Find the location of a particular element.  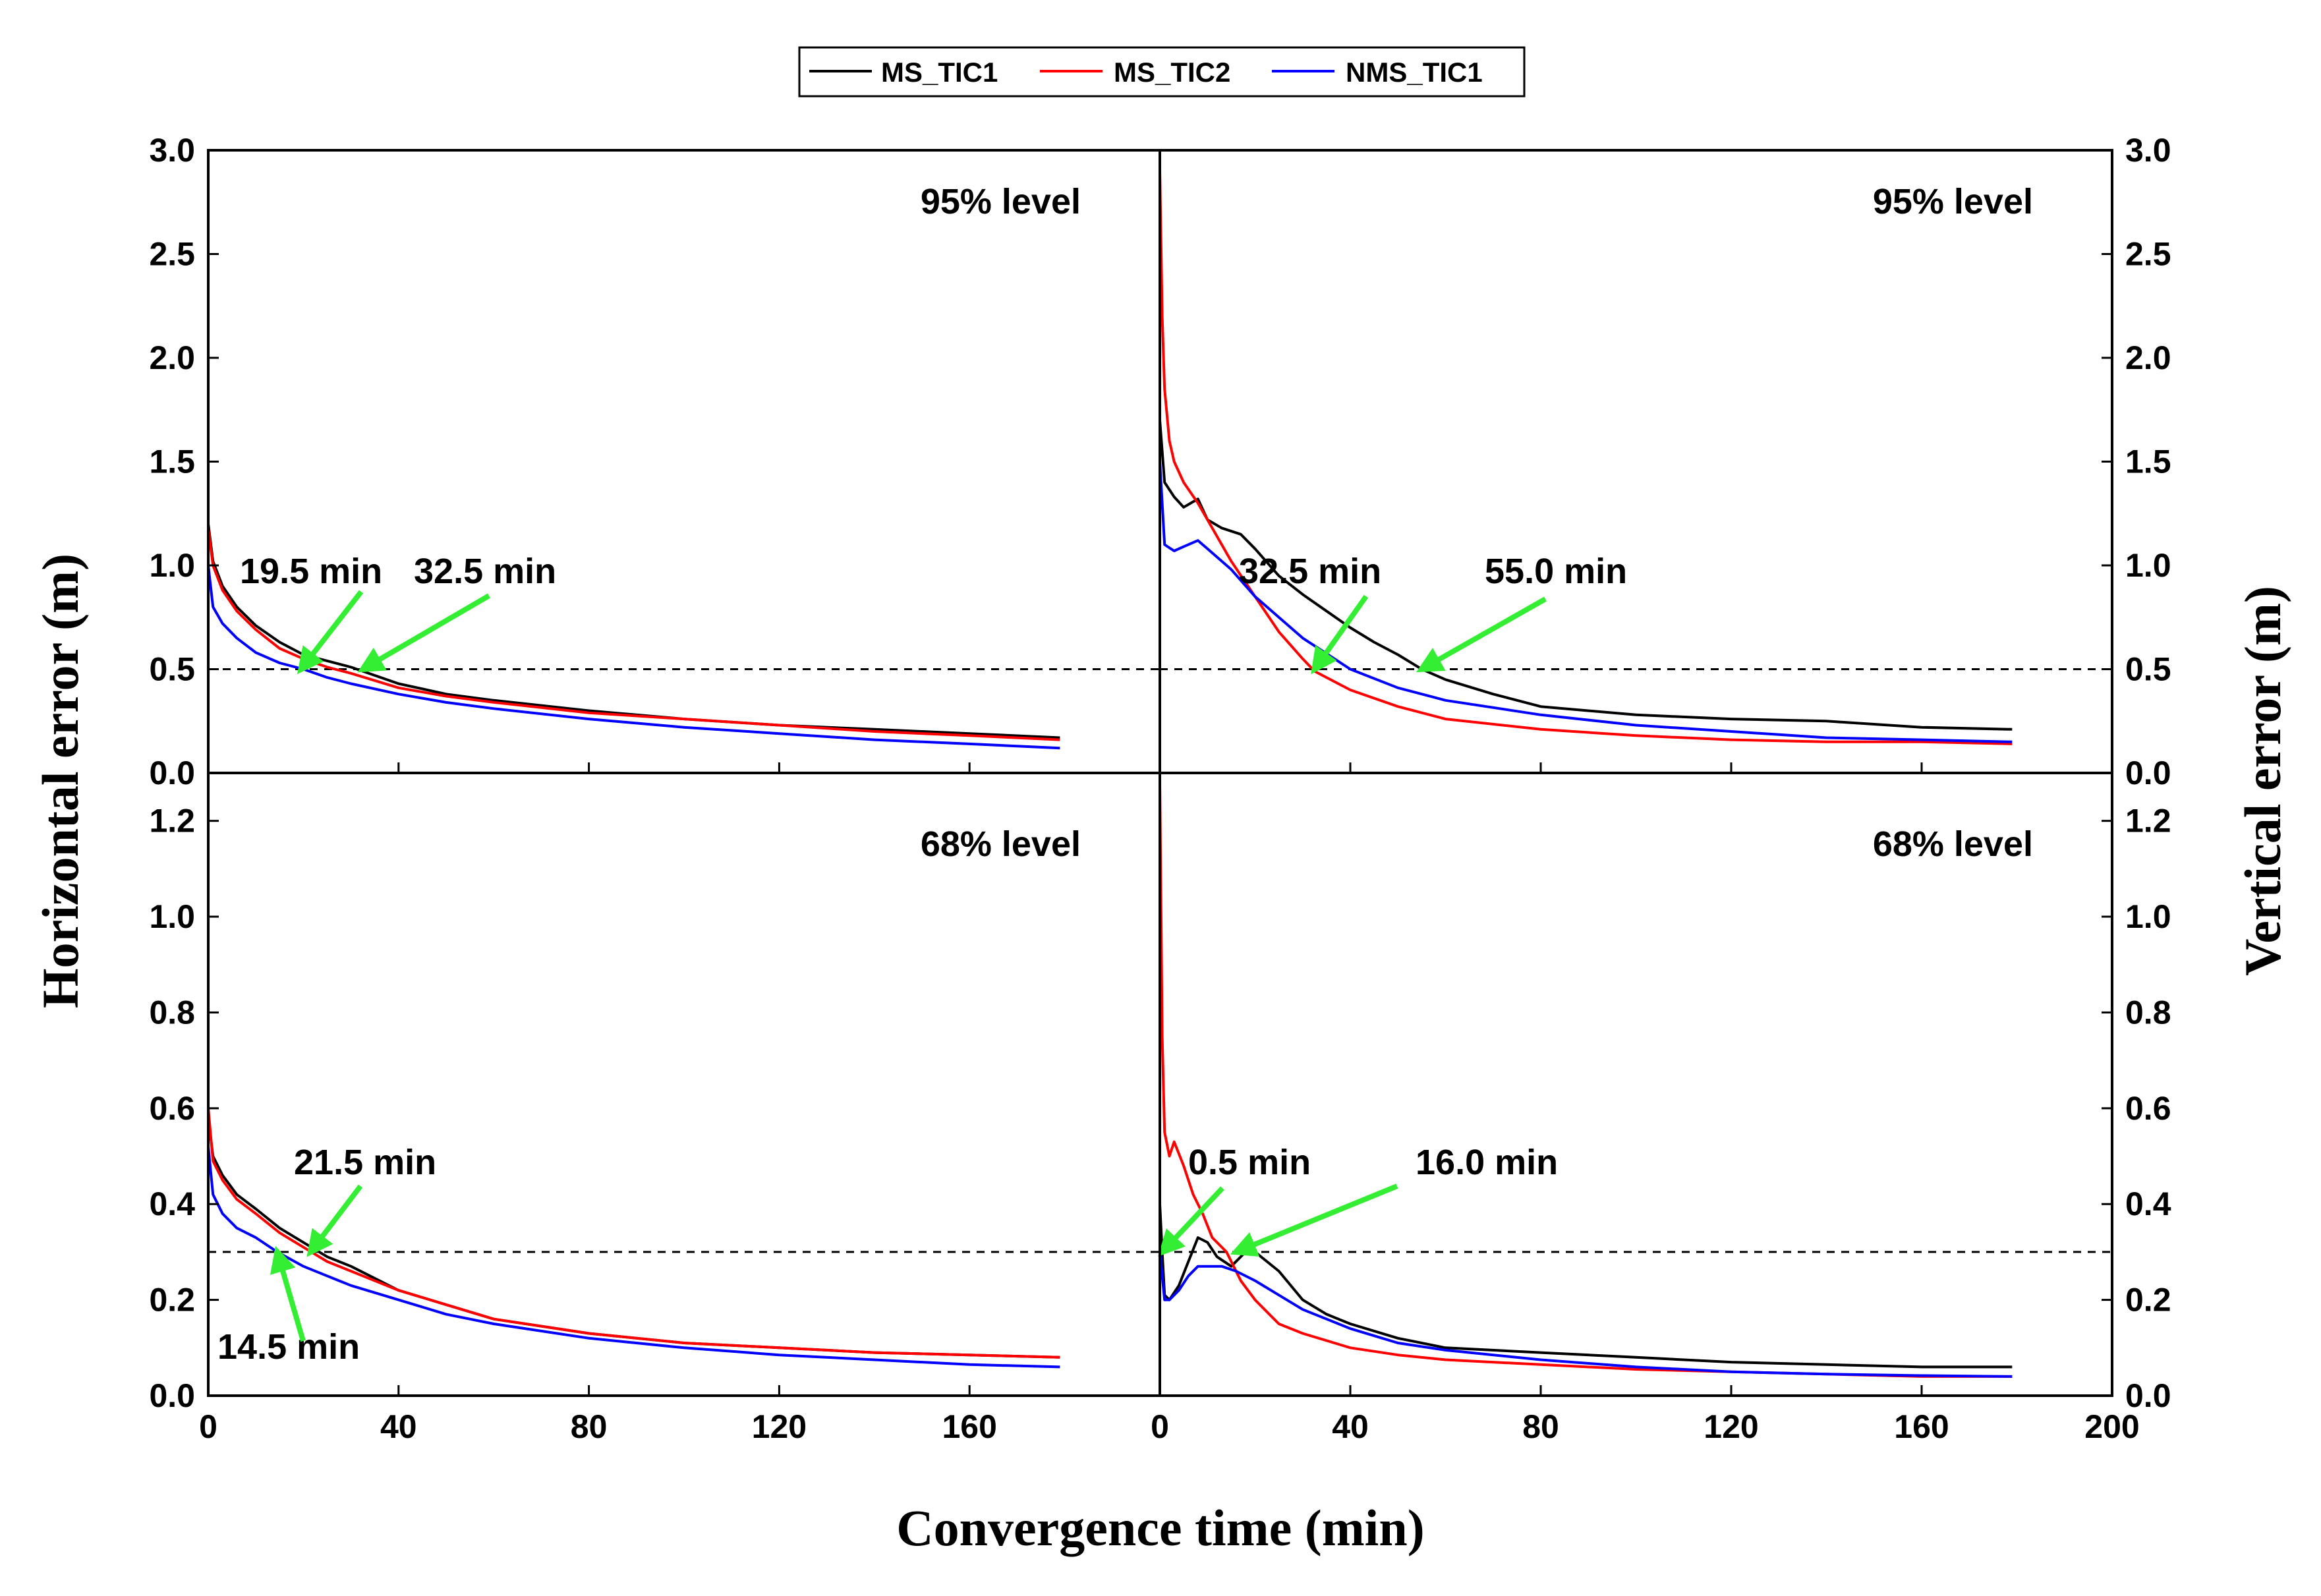

annotation-label: 0.5 min is located at coordinates (1250, 1163).